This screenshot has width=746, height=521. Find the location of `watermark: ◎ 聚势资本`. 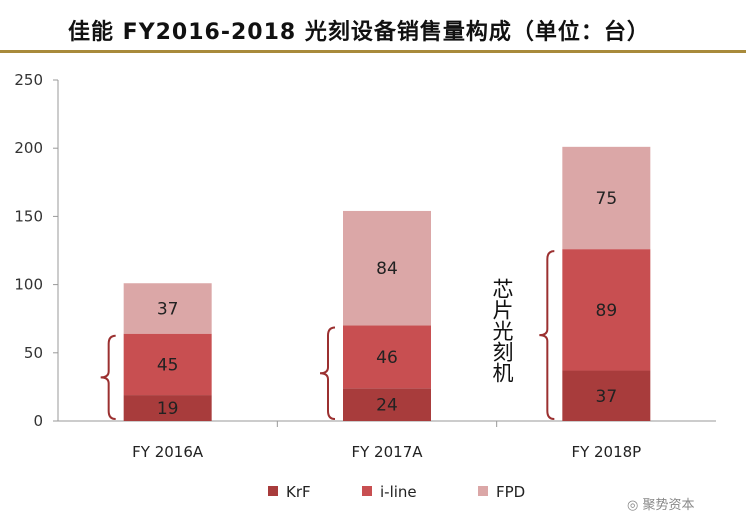

watermark: ◎ 聚势资本 is located at coordinates (661, 503).